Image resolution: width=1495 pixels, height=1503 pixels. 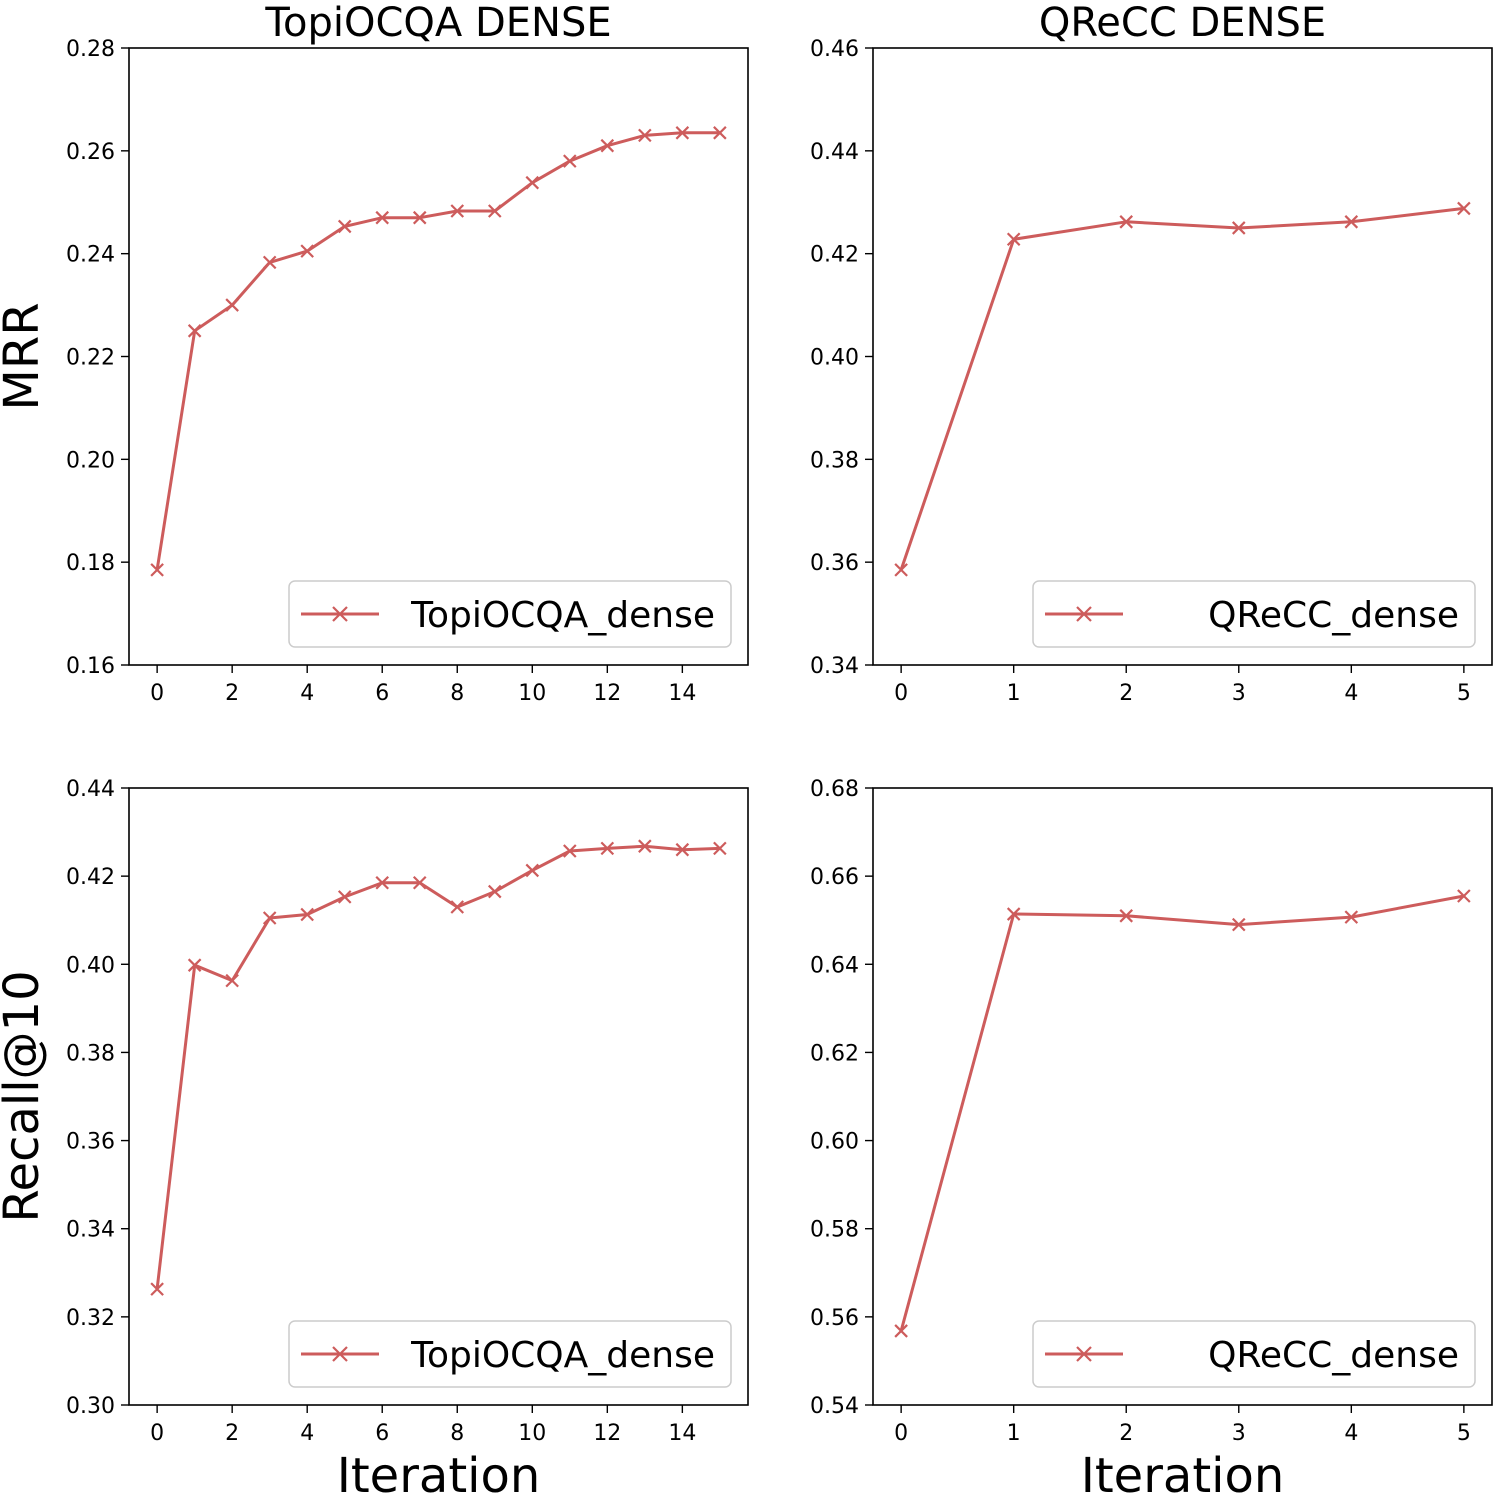 What do you see at coordinates (90, 255) in the screenshot?
I see `y-tick-label: 0.24` at bounding box center [90, 255].